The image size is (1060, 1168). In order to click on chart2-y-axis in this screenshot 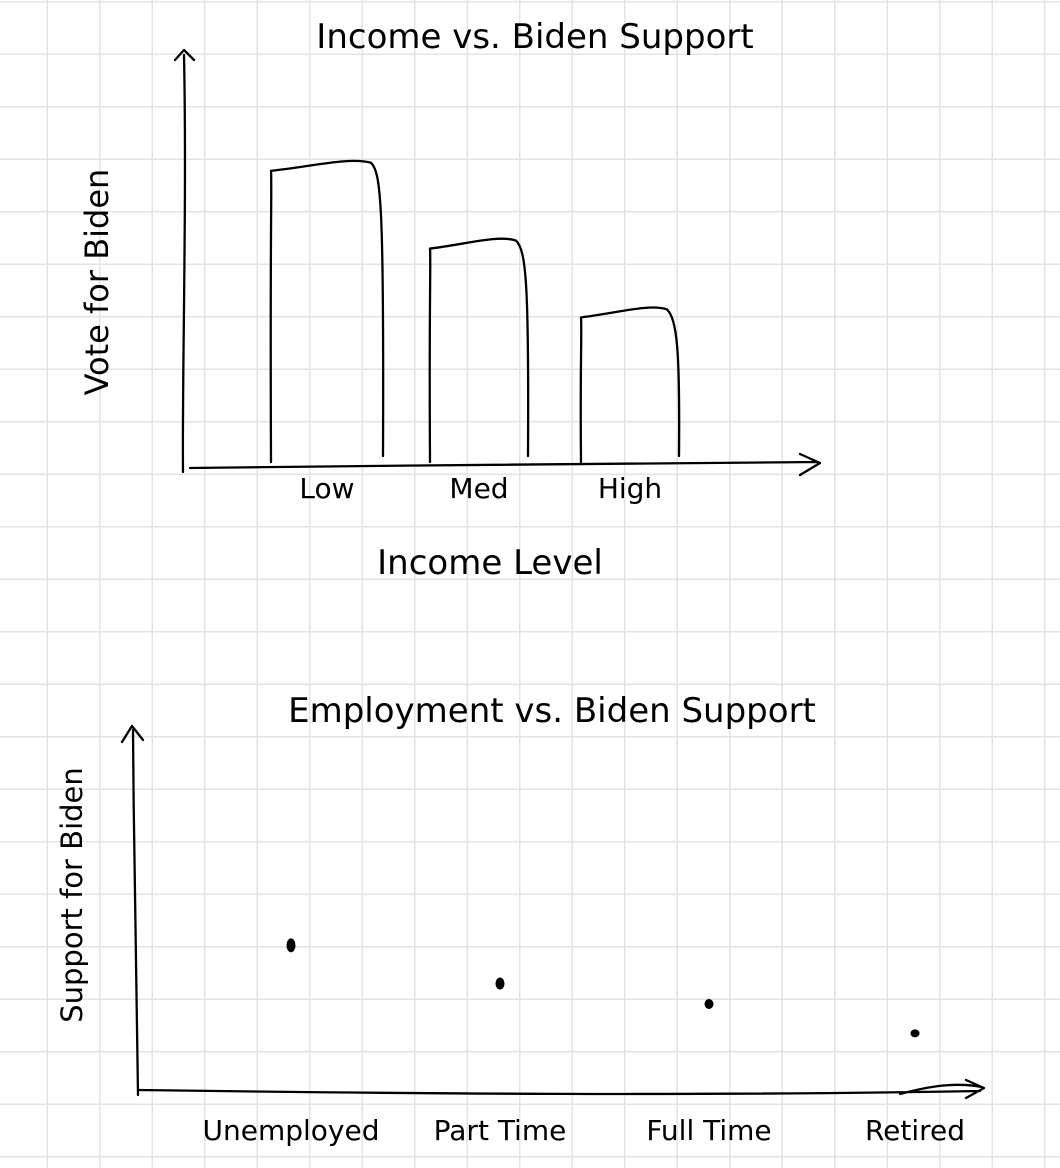, I will do `click(132, 910)`.